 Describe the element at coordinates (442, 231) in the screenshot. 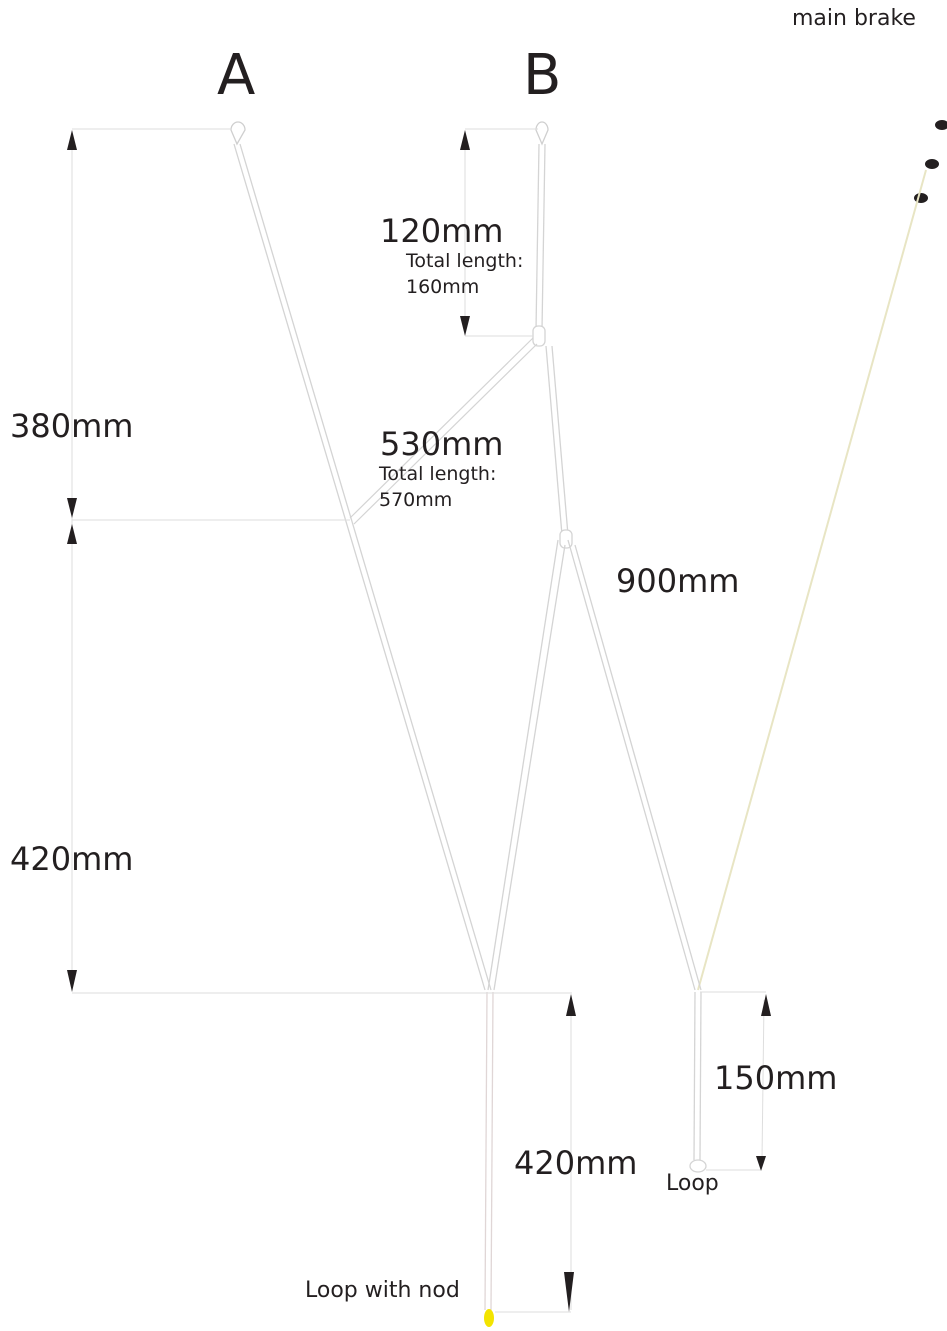

I see `b-top-dimension: 120mm` at that location.